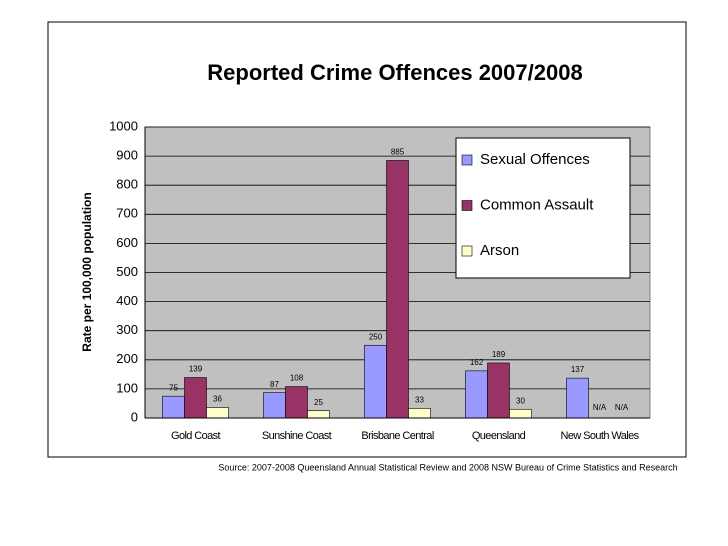 This screenshot has height=546, width=728. What do you see at coordinates (318, 402) in the screenshot?
I see `data-label: 25` at bounding box center [318, 402].